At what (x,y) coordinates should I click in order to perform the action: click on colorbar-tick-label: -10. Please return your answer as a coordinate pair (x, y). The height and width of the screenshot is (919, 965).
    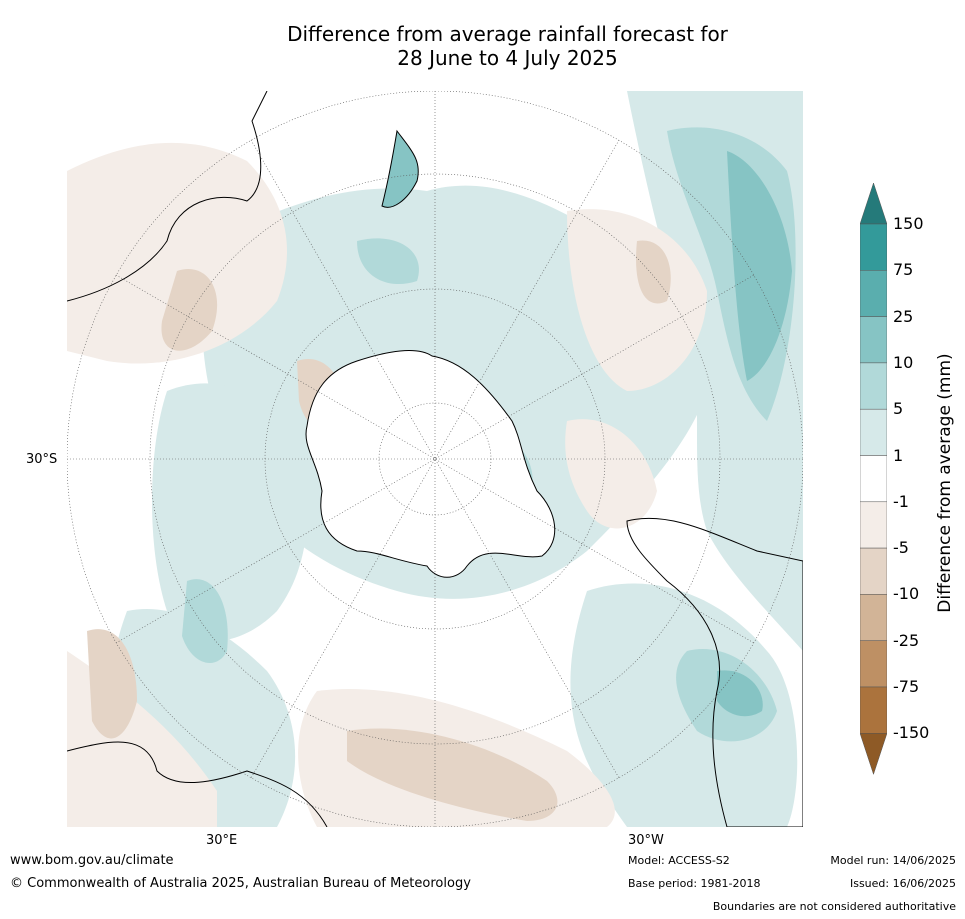
    Looking at the image, I should click on (906, 594).